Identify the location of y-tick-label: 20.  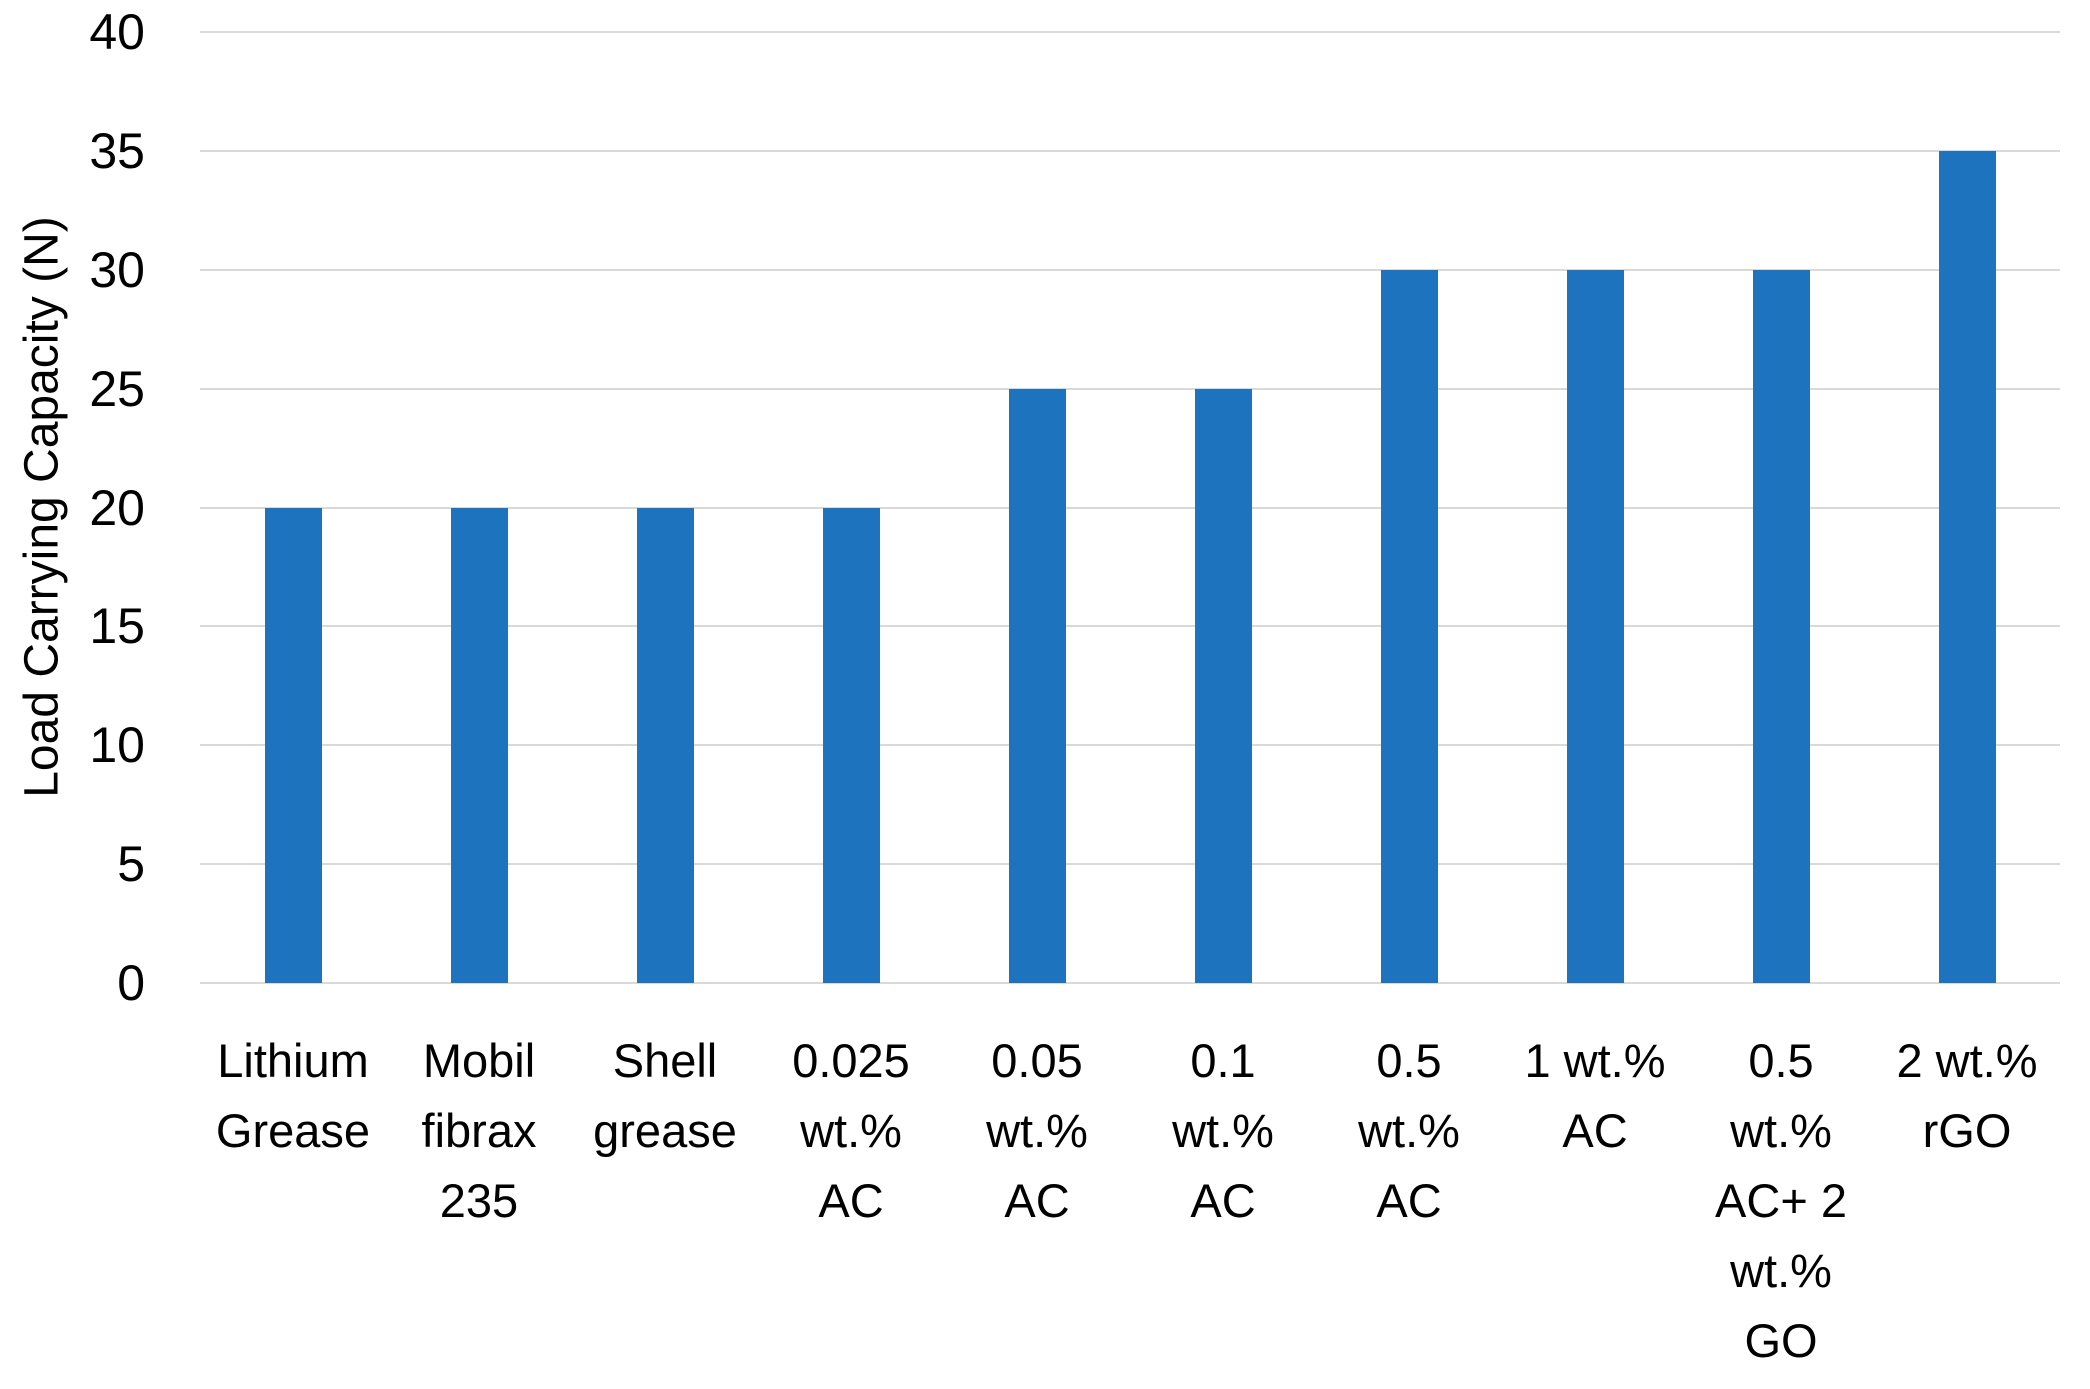
(117, 507).